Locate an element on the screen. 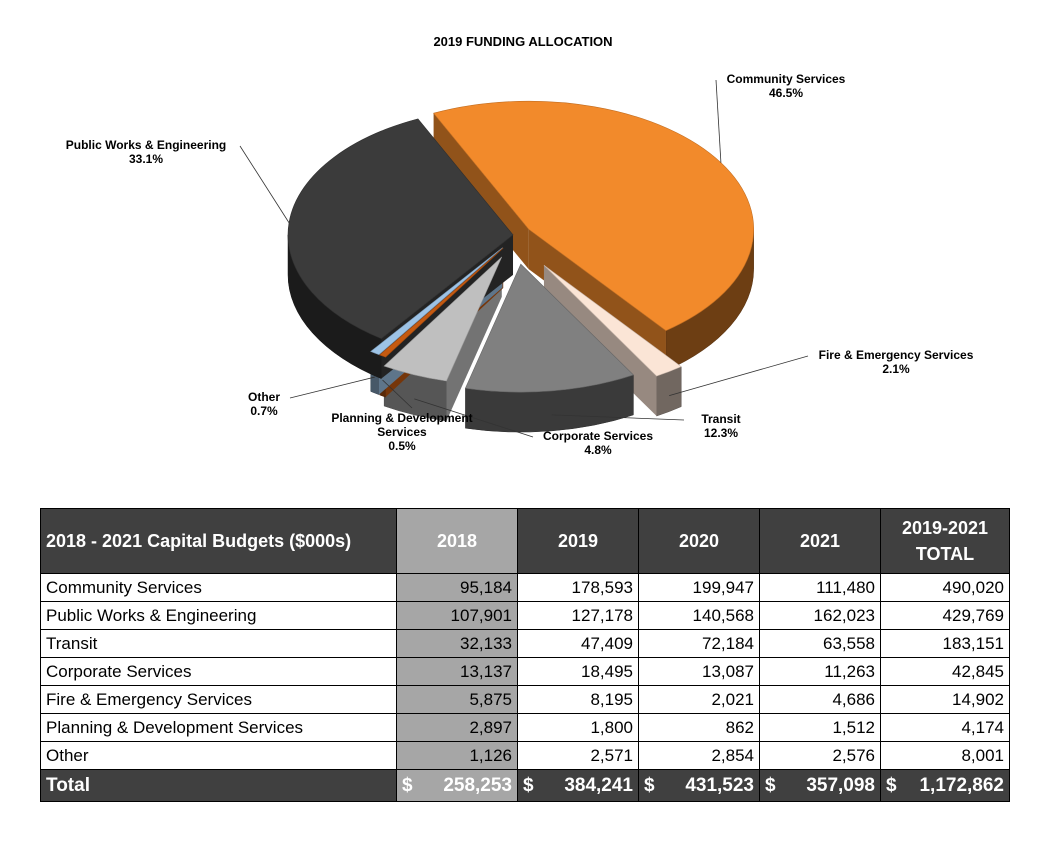 This screenshot has height=868, width=1046. table-cell: 13,087 is located at coordinates (699, 671).